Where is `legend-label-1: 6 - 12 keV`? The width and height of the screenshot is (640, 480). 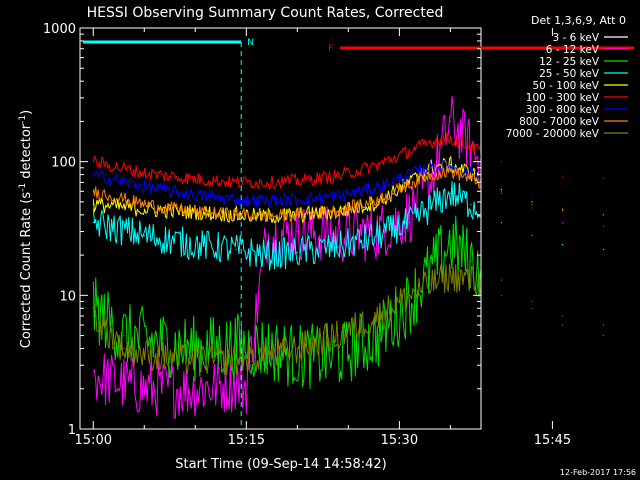
legend-label-1: 6 - 12 keV is located at coordinates (573, 50).